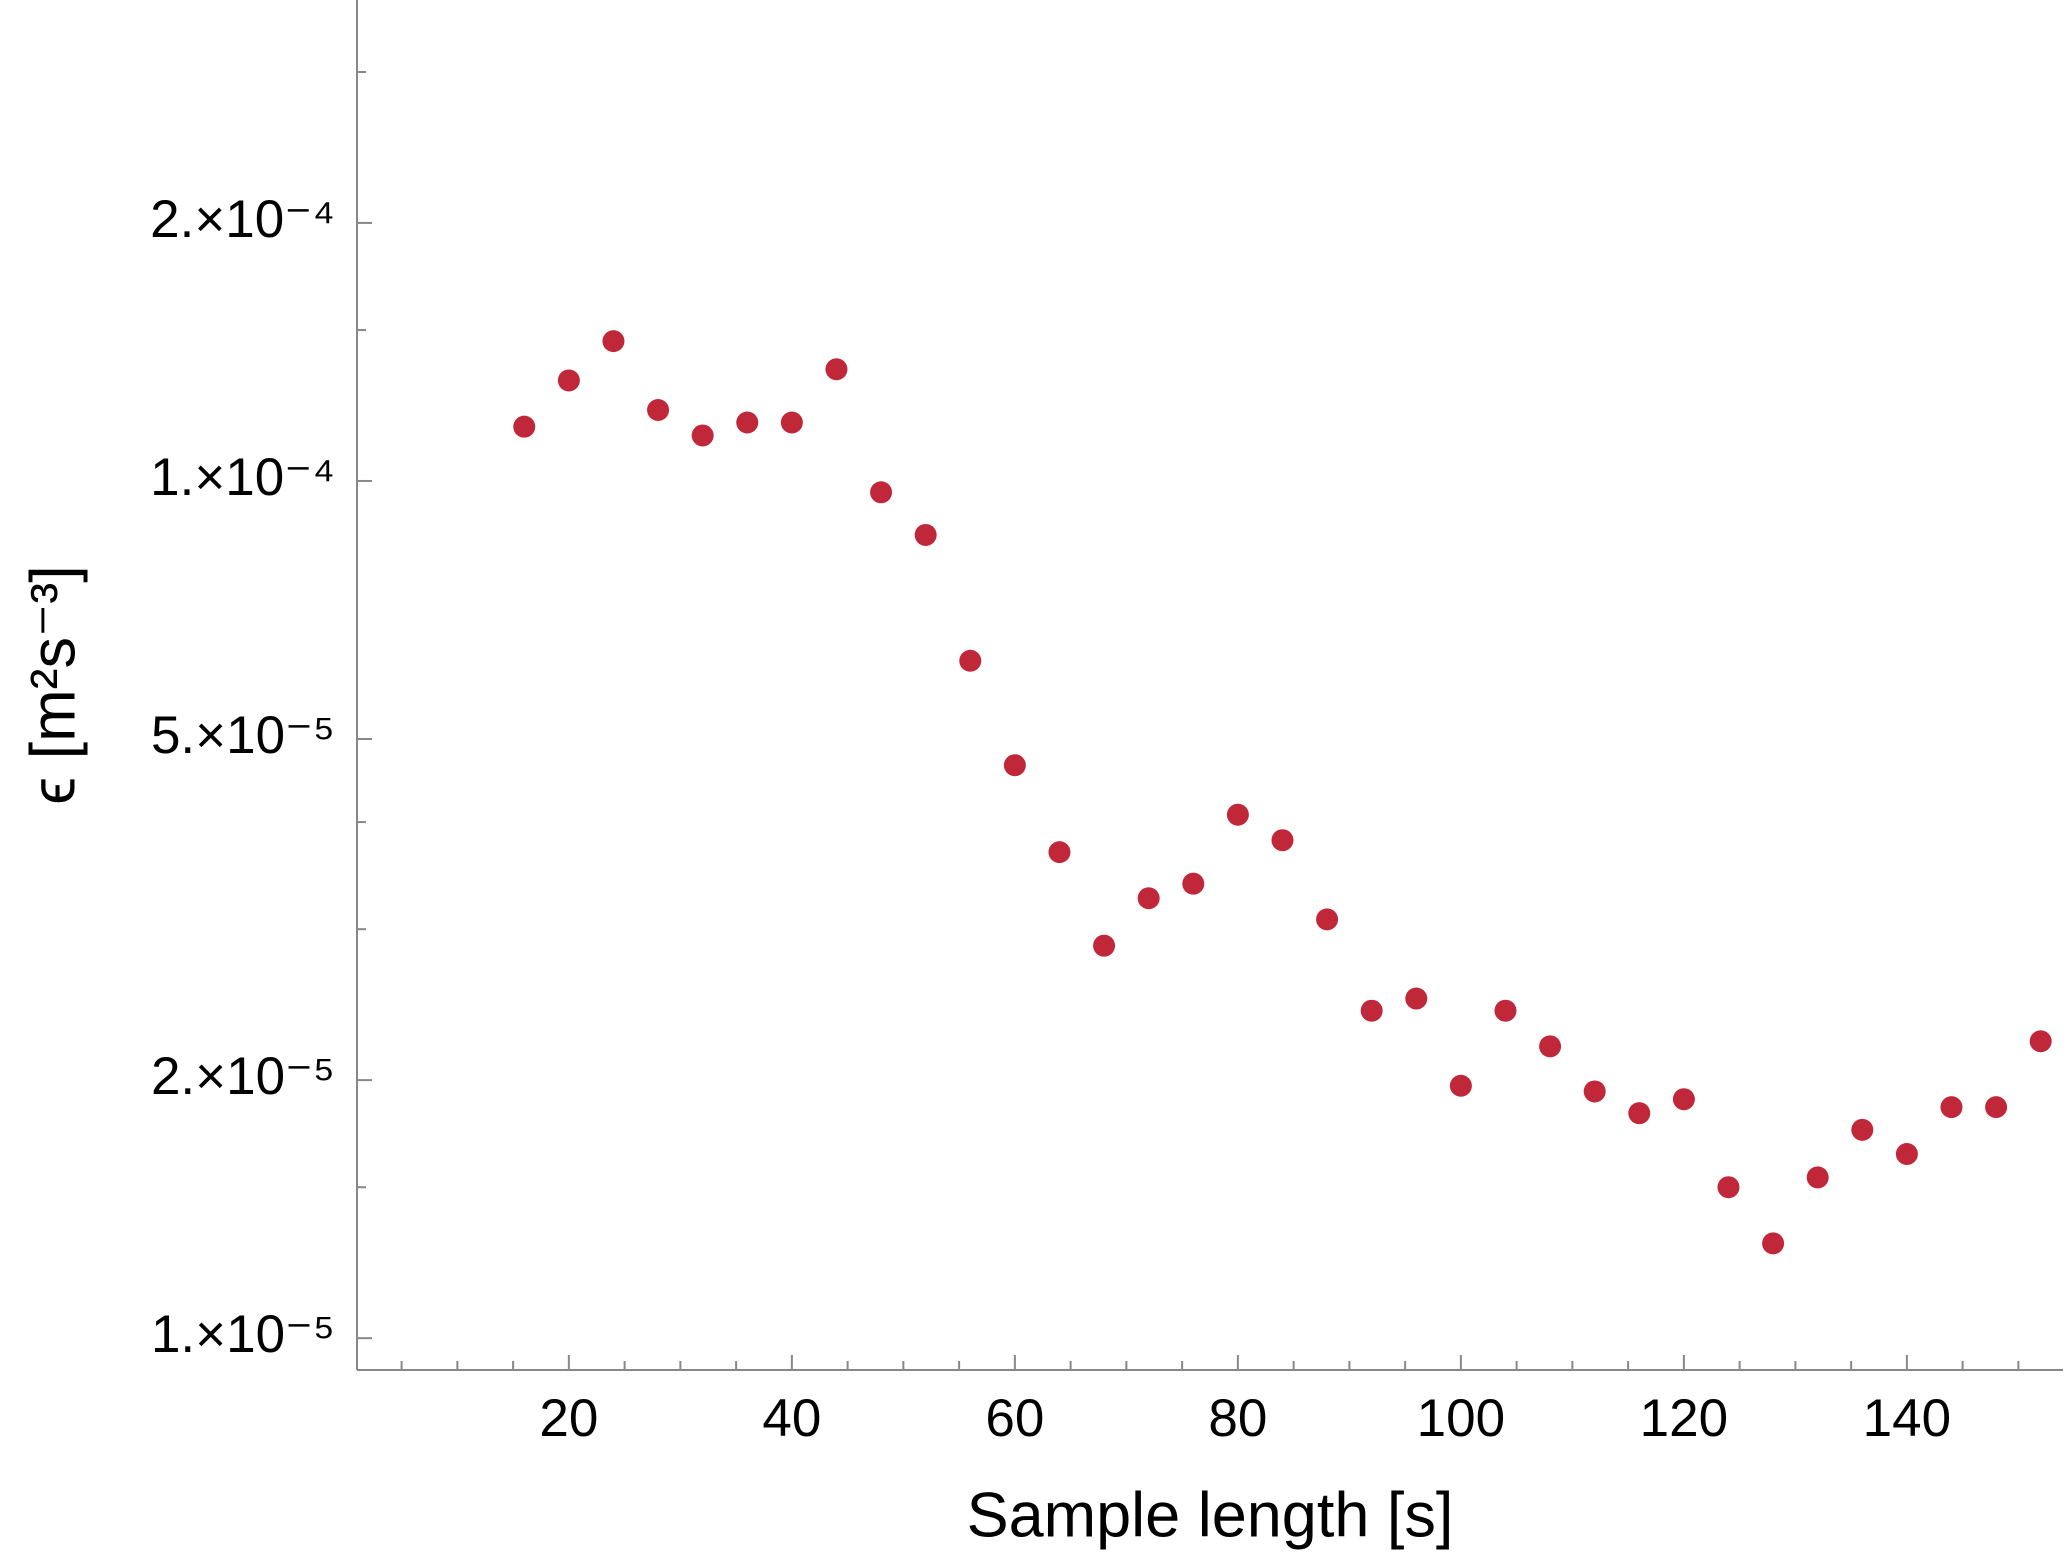  I want to click on x-tick-label: 60, so click(1014, 1418).